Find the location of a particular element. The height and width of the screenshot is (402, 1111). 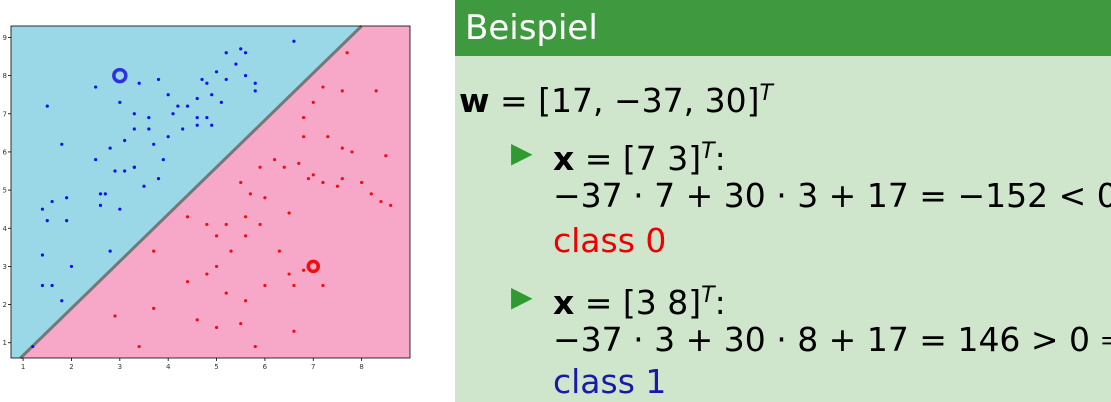

transpose-superscript: T is located at coordinates (708, 151).